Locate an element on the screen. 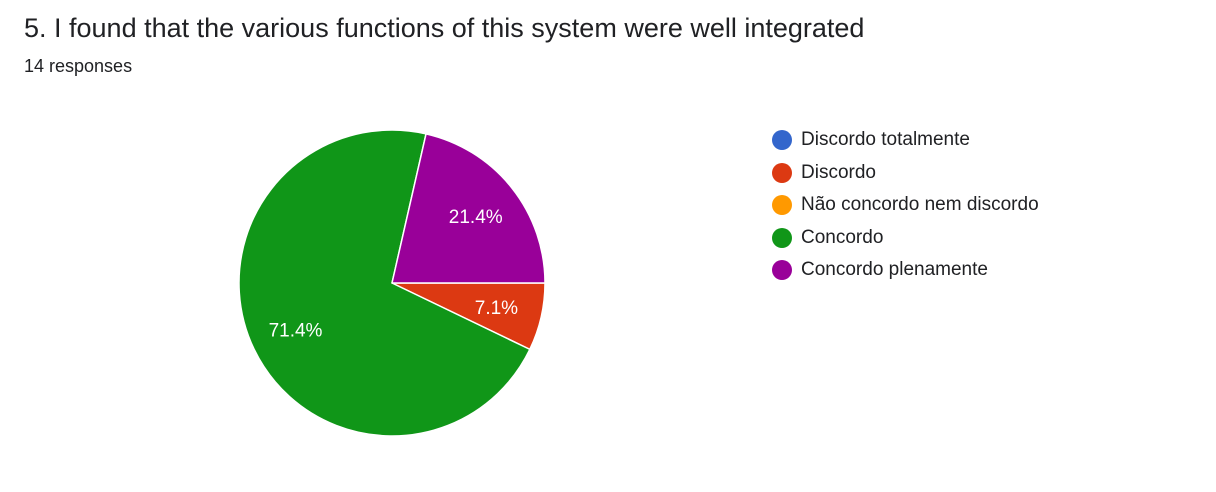 This screenshot has width=1216, height=492. legend-item: Não concordo nem discordo is located at coordinates (905, 205).